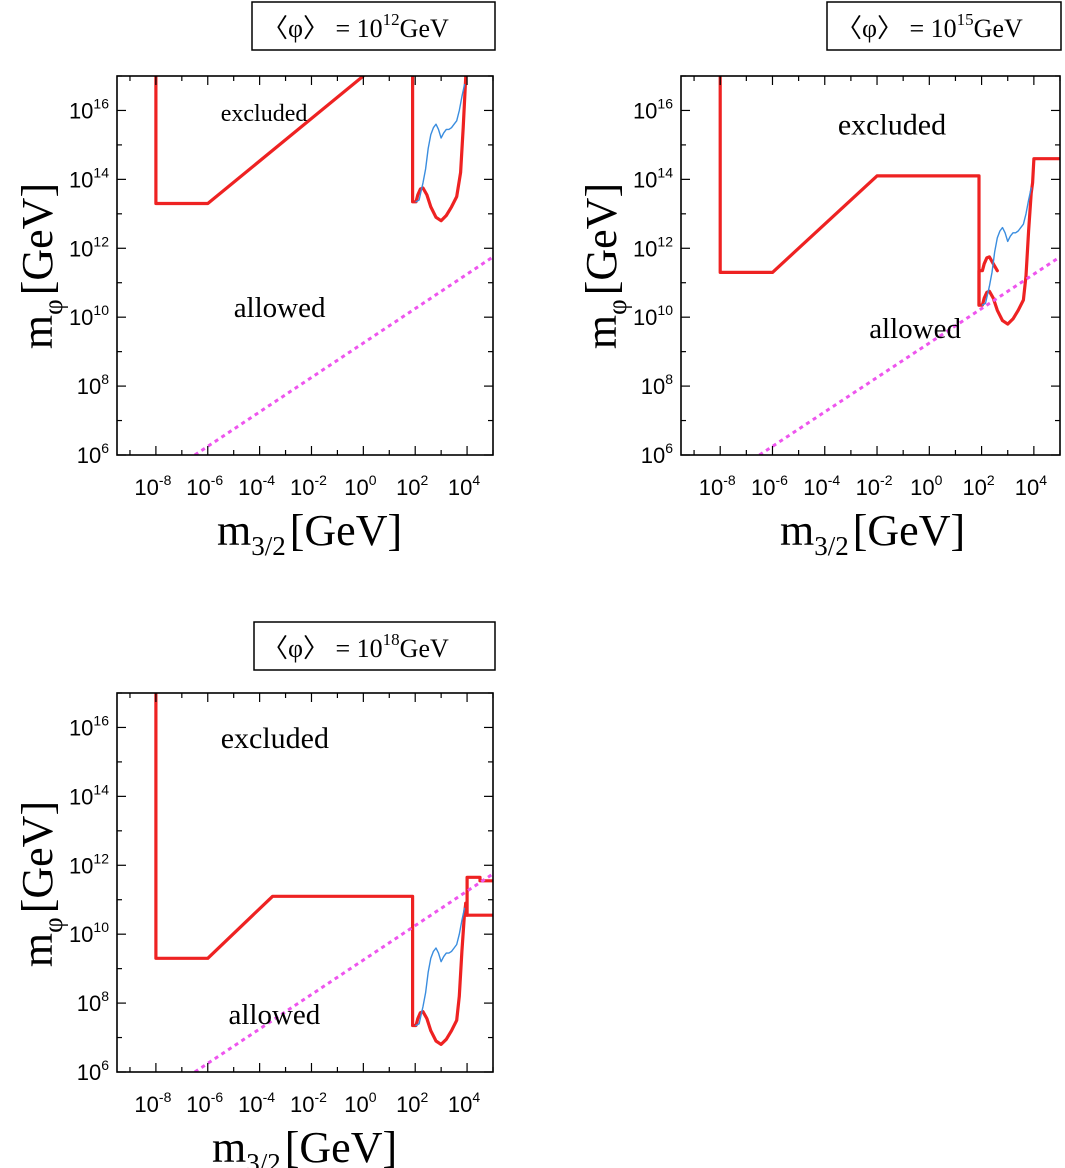 The image size is (1065, 1168). What do you see at coordinates (269, 480) in the screenshot?
I see `tick-exponent: -4` at bounding box center [269, 480].